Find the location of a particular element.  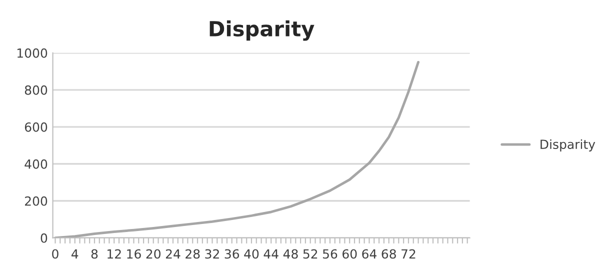

y-tick-label: 800 is located at coordinates (36, 90).